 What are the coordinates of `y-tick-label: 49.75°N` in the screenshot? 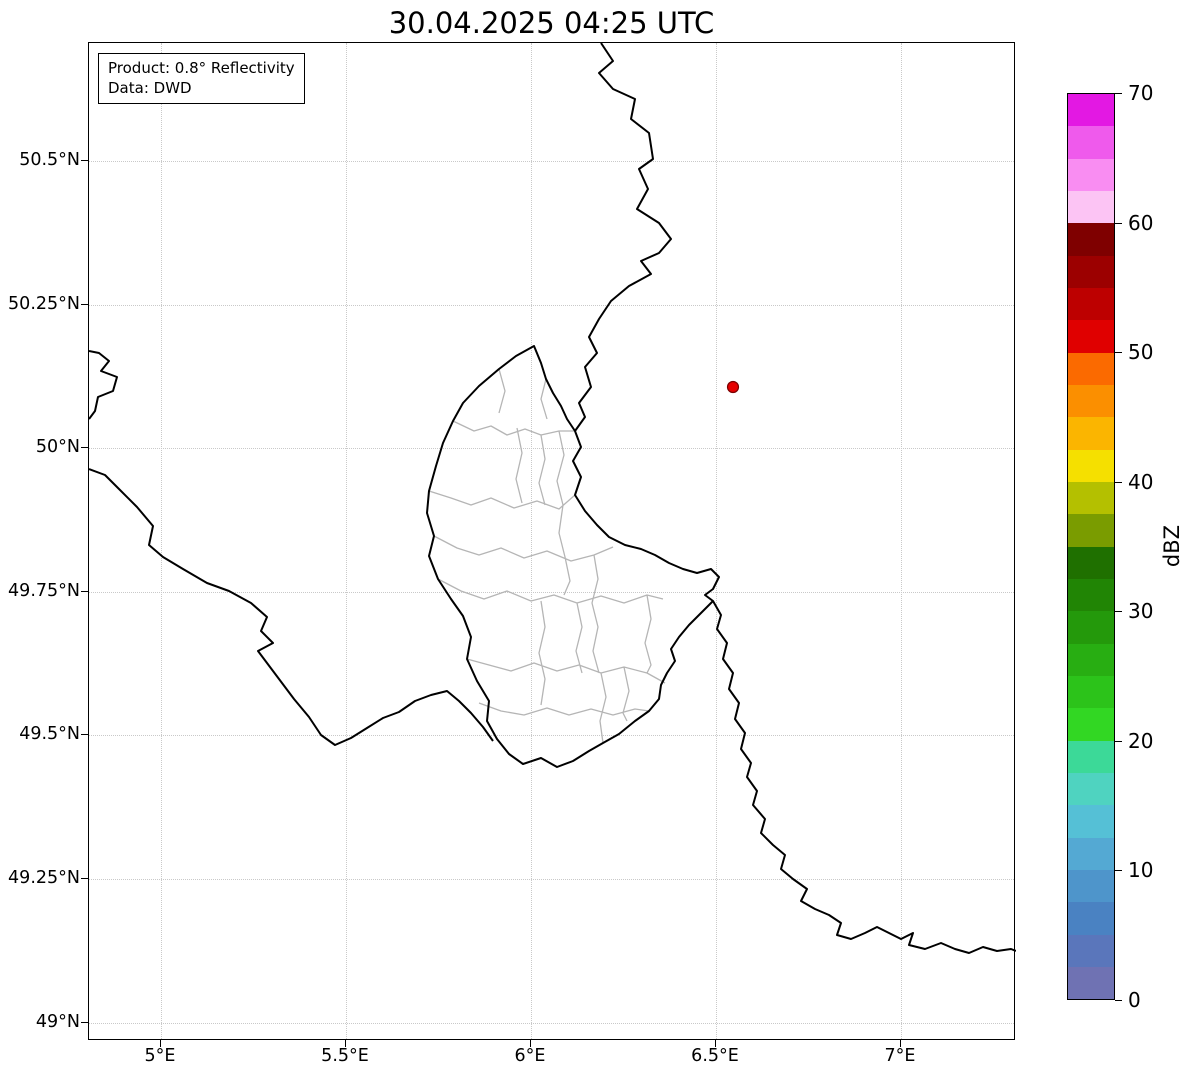 It's located at (44, 591).